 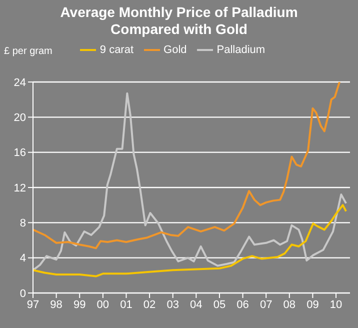 I want to click on y-tick-label: 16, so click(x=20, y=153).